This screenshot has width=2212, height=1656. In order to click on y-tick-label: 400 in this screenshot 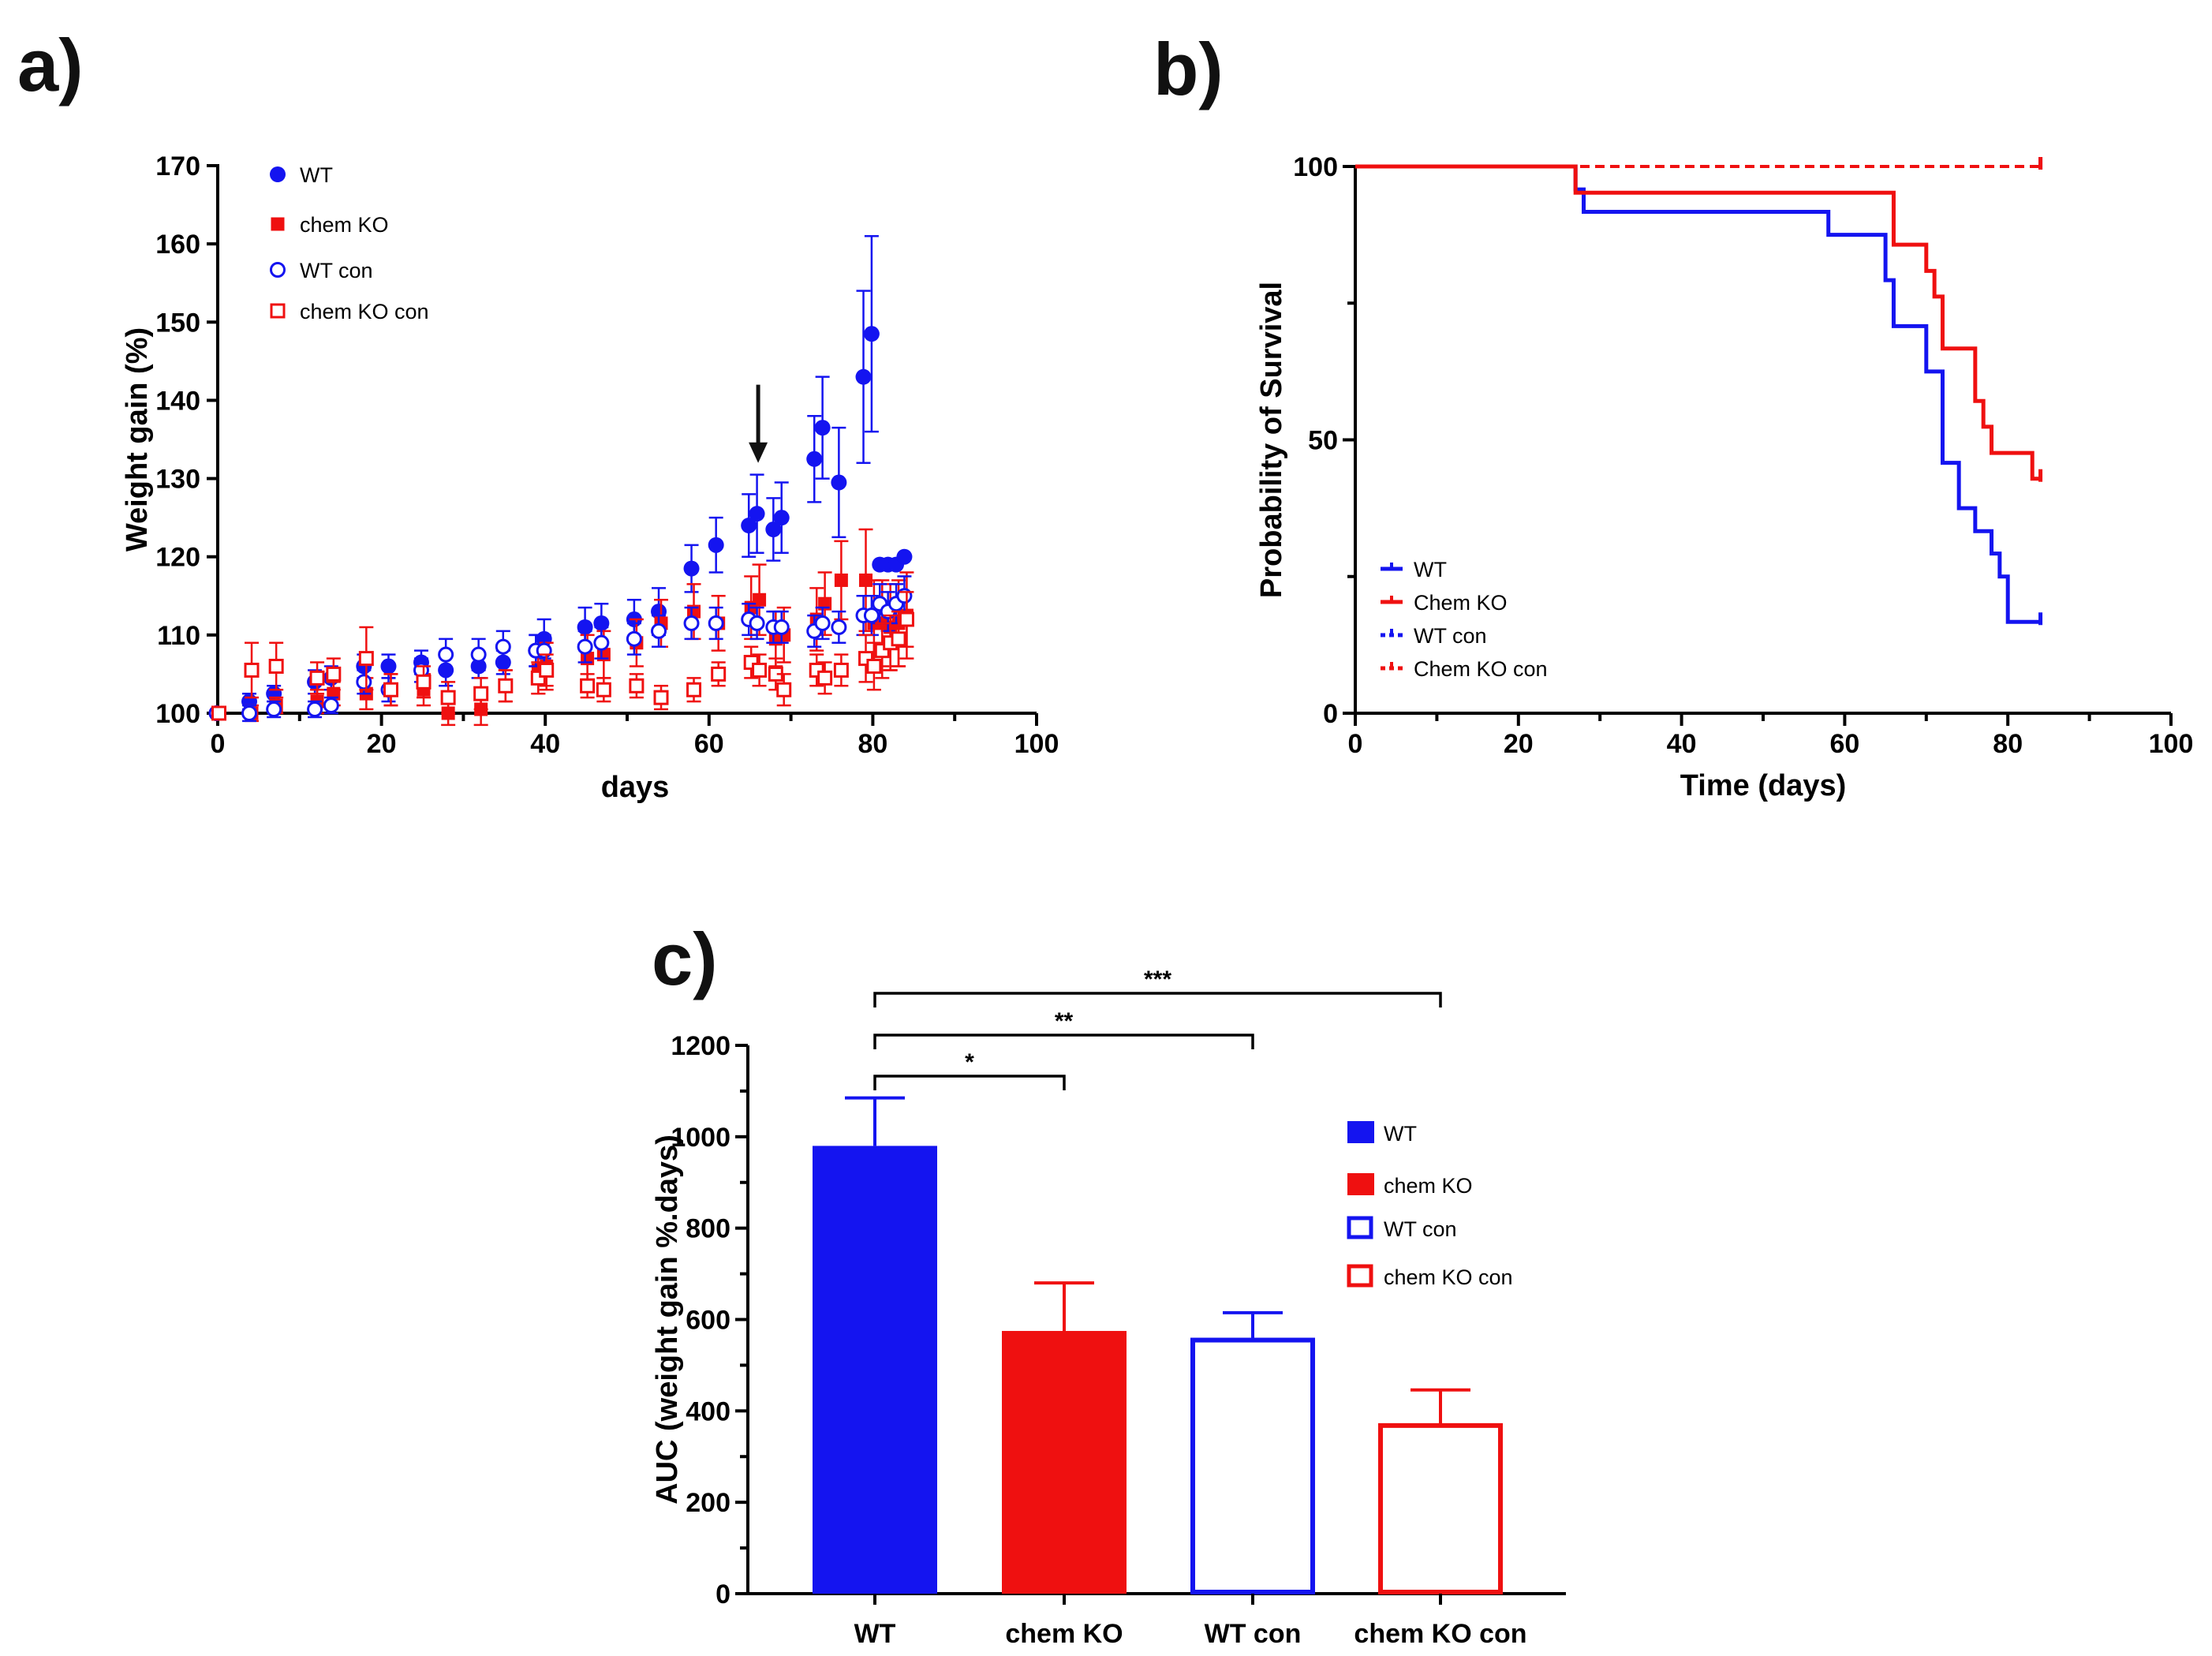, I will do `click(708, 1411)`.